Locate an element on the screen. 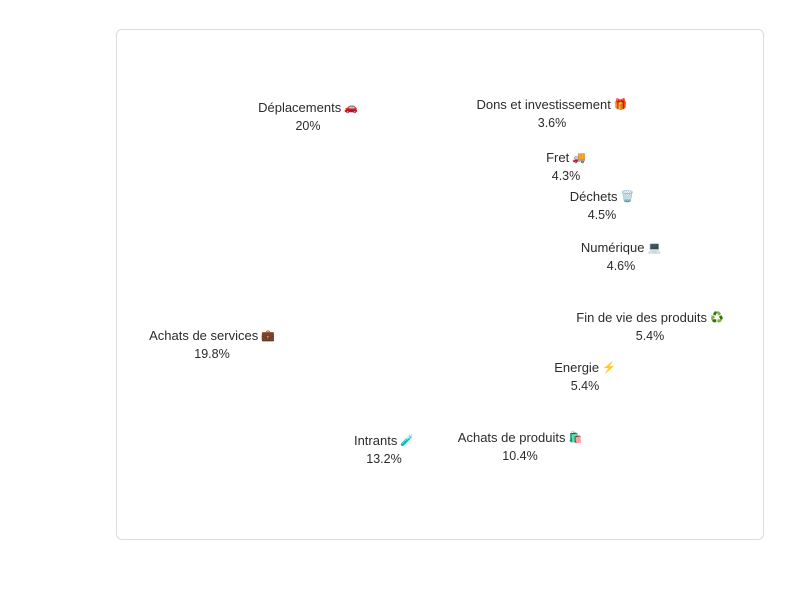 The height and width of the screenshot is (616, 797). slice-emoji-icon: 🚚 is located at coordinates (579, 158).